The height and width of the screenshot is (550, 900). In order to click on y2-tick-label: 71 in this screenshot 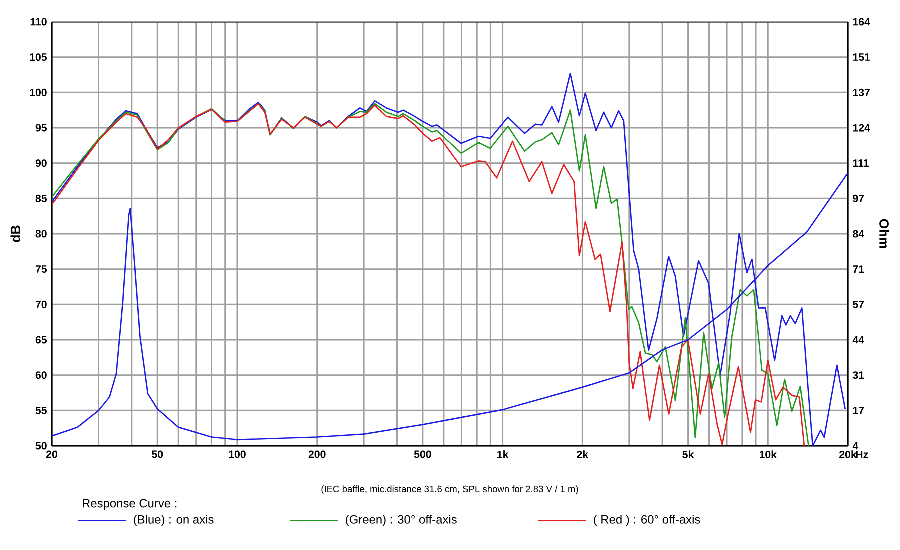, I will do `click(858, 269)`.